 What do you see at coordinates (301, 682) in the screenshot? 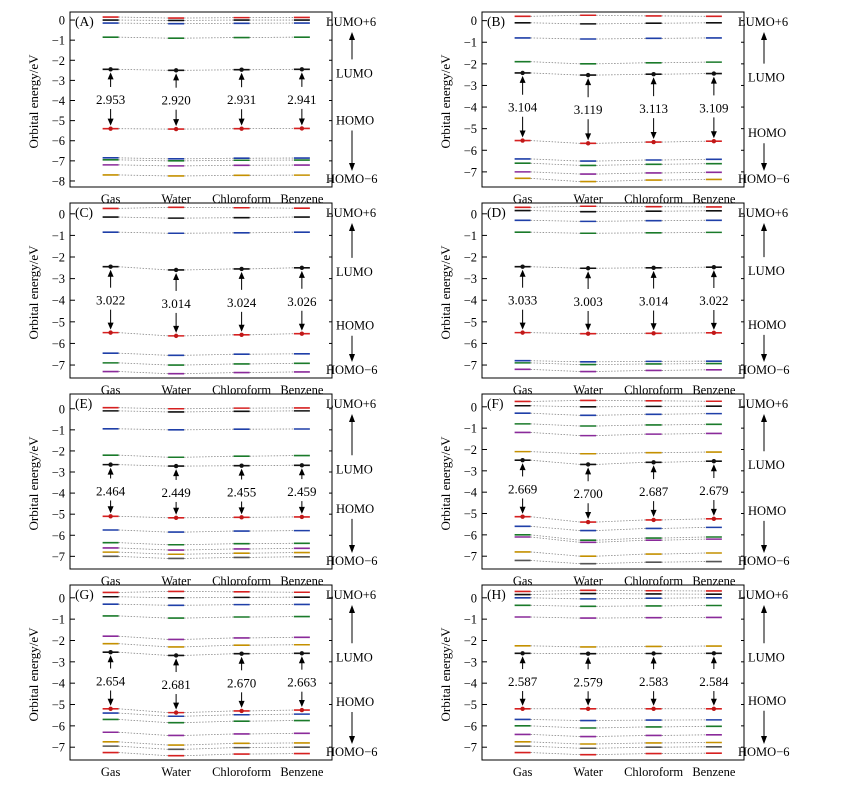
I see `gap-value-label: 2.663` at bounding box center [301, 682].